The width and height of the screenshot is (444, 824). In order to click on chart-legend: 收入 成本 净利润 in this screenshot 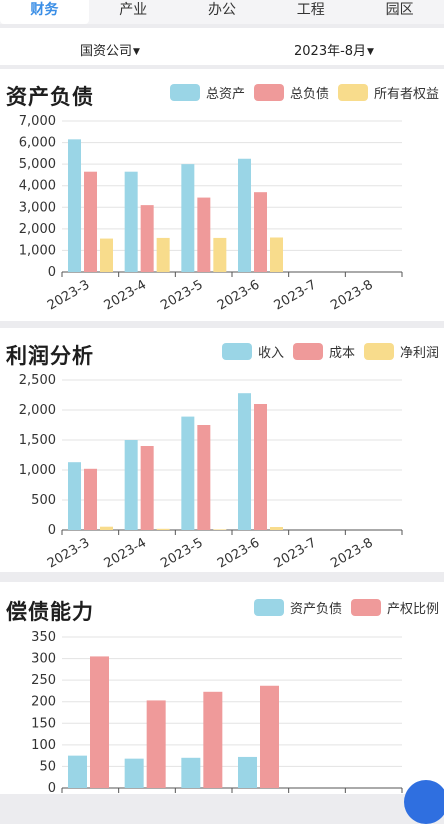, I will do `click(326, 351)`.